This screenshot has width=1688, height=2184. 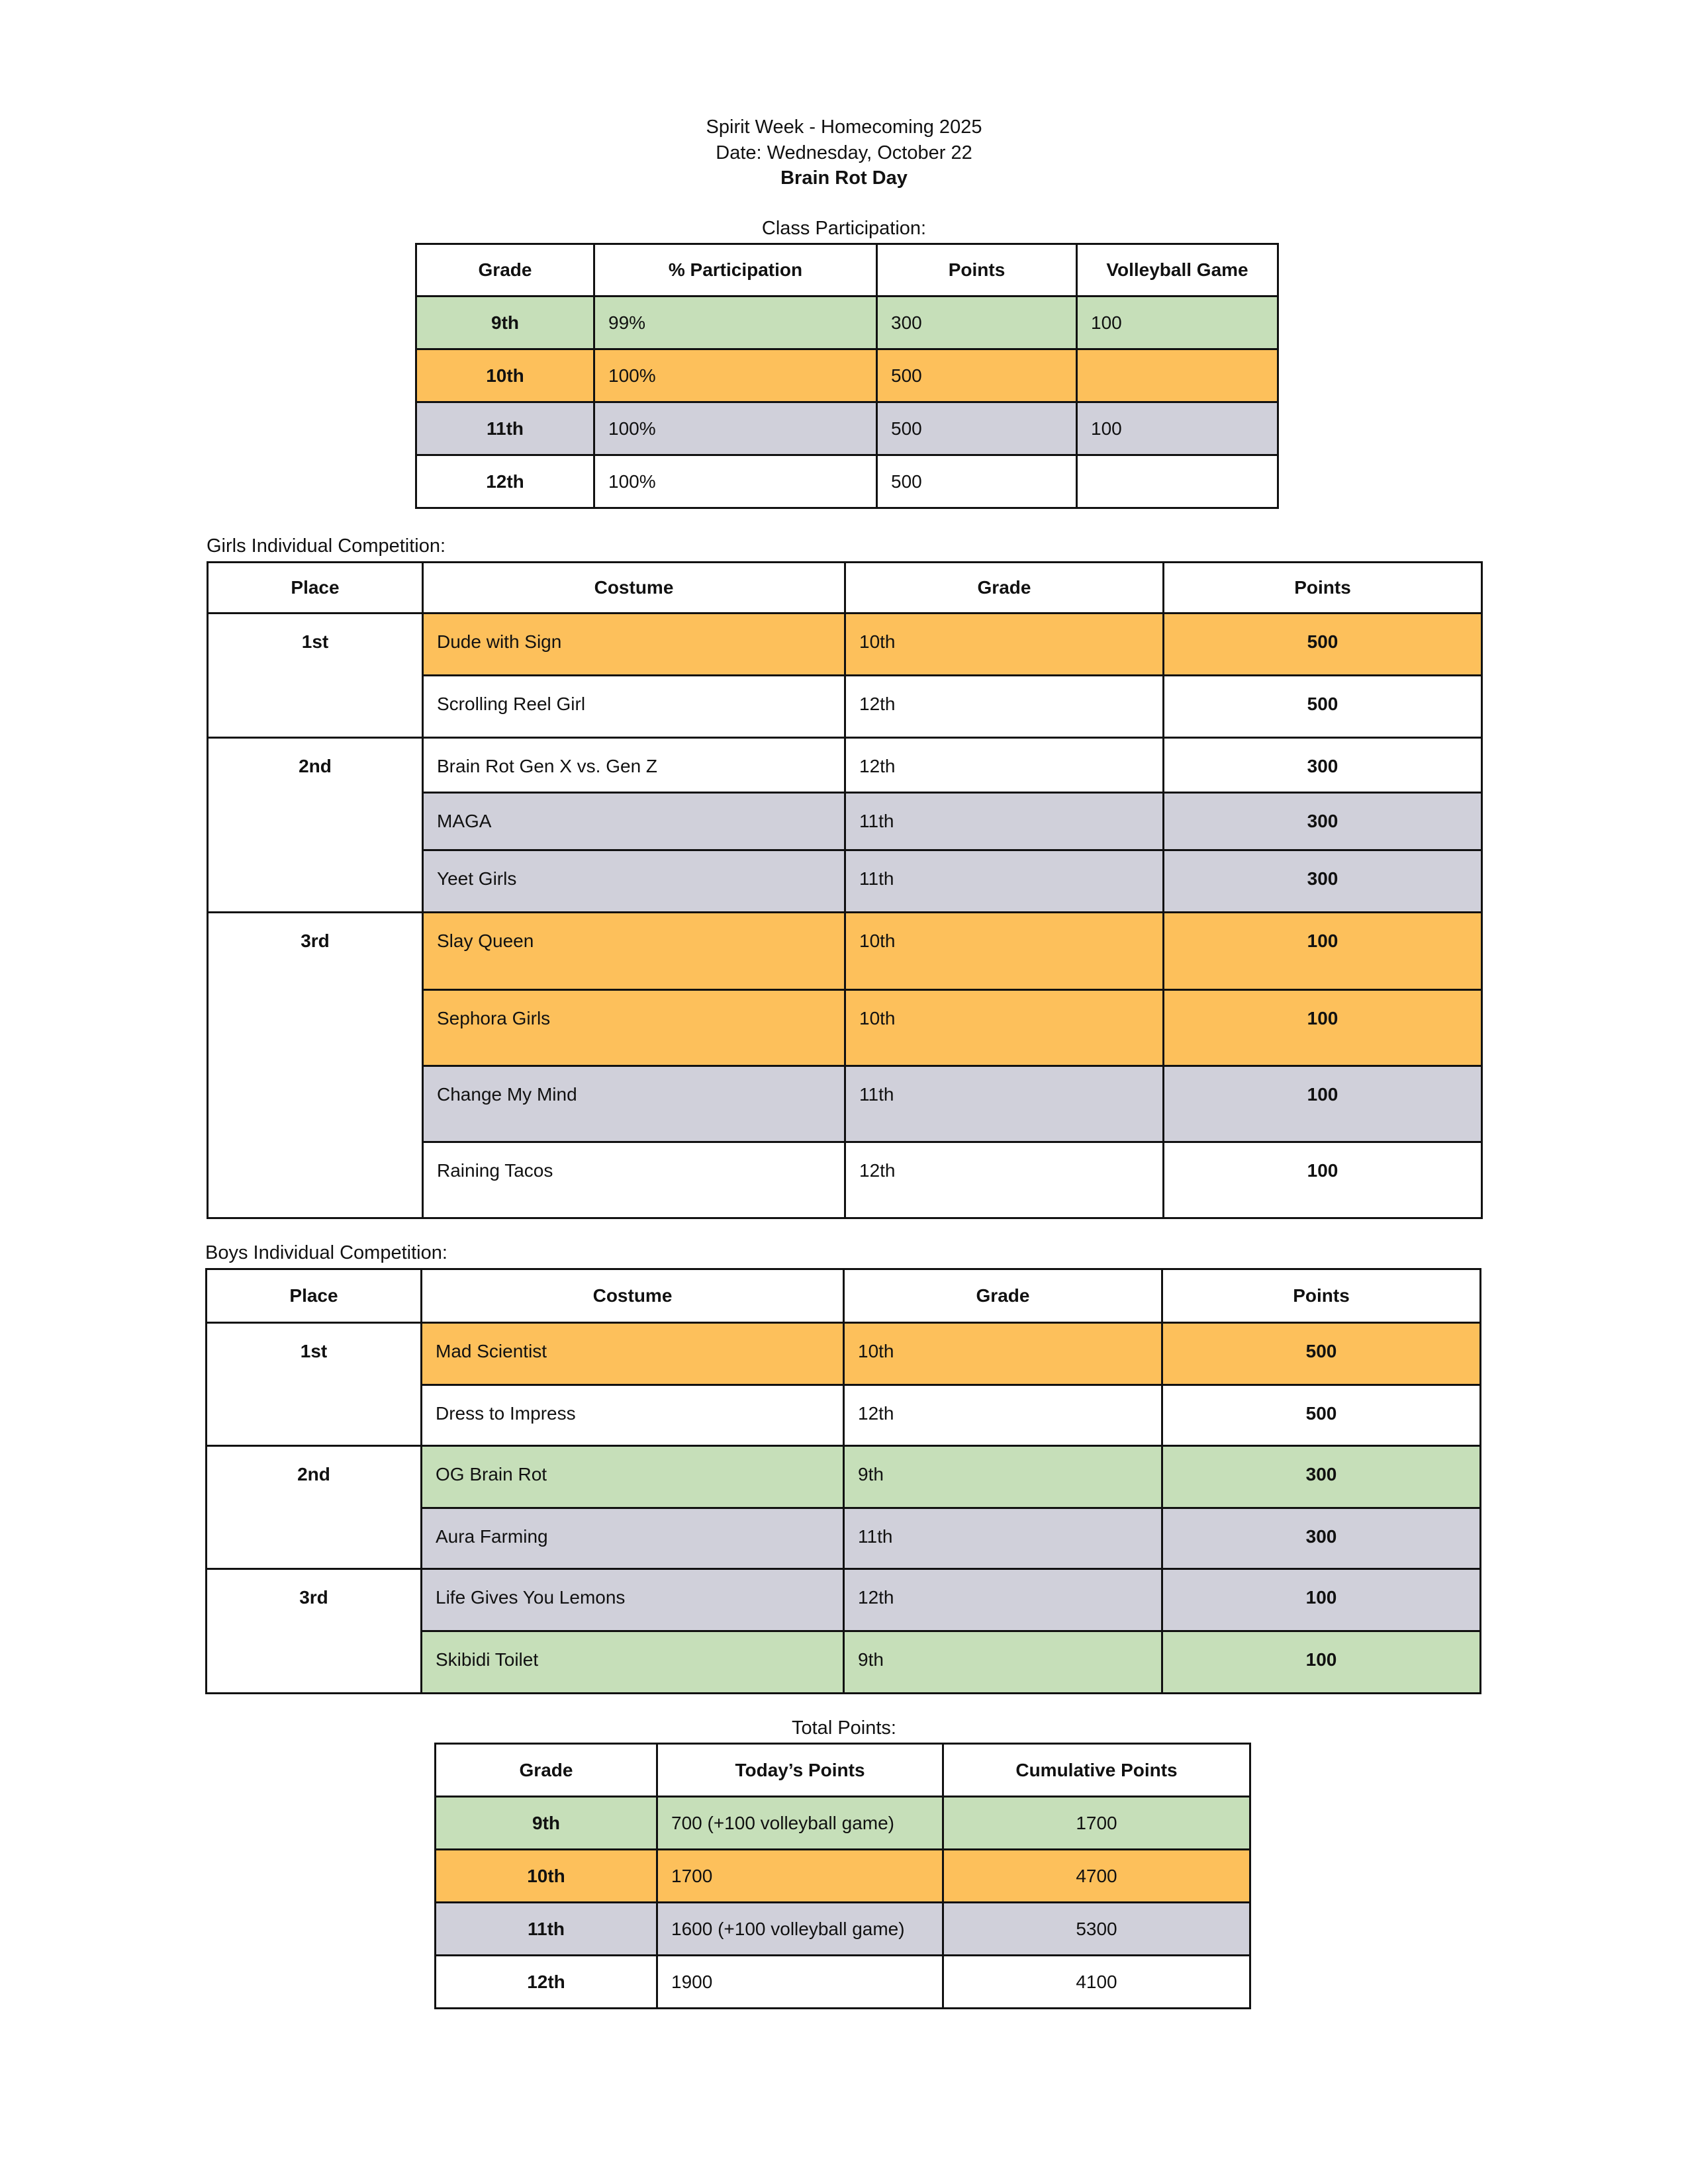 I want to click on column-header: Points, so click(x=1321, y=1296).